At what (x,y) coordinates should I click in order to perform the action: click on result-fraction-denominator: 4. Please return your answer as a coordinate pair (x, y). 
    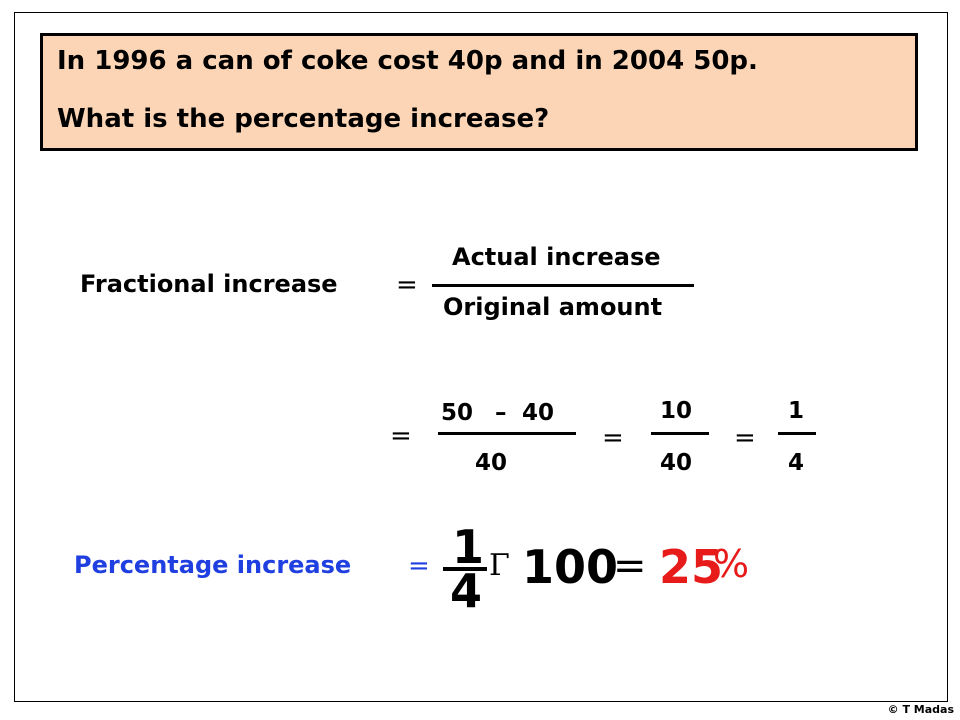
    Looking at the image, I should click on (466, 591).